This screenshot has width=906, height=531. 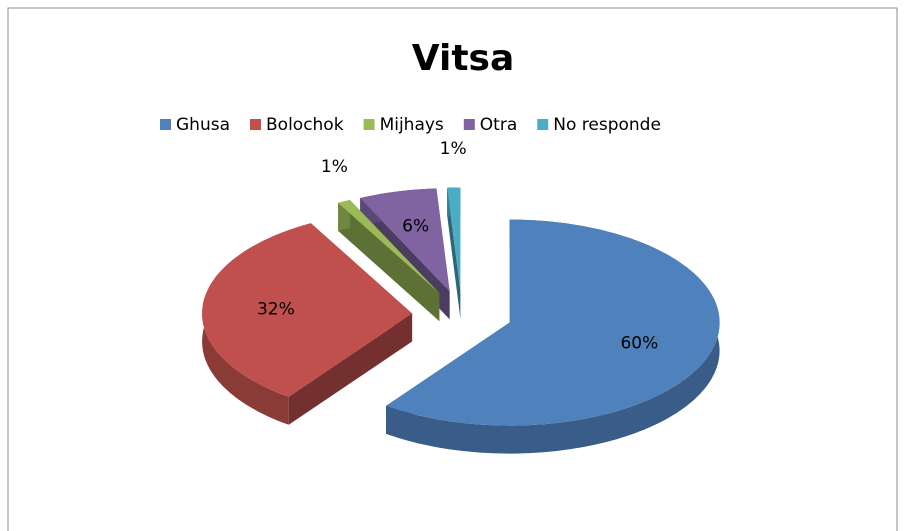 I want to click on legend-label: Otra, so click(x=498, y=125).